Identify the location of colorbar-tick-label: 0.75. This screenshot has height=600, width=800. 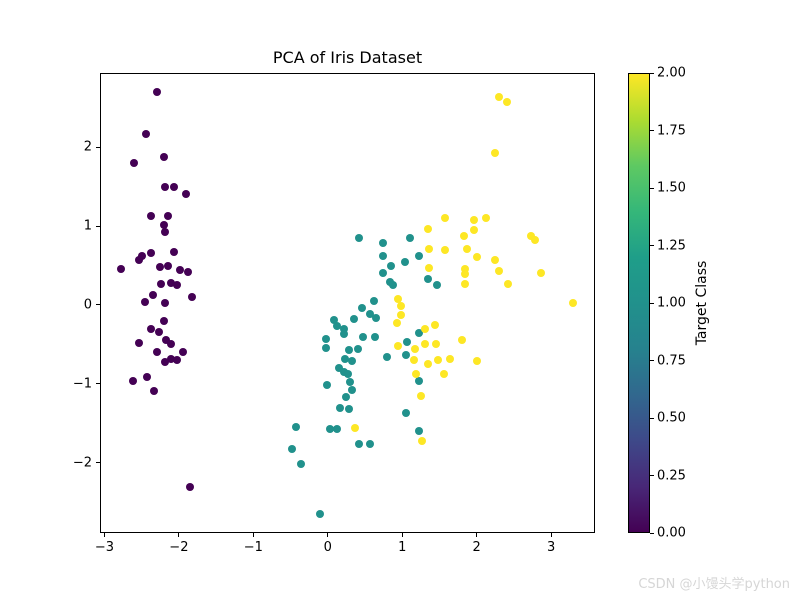
(671, 360).